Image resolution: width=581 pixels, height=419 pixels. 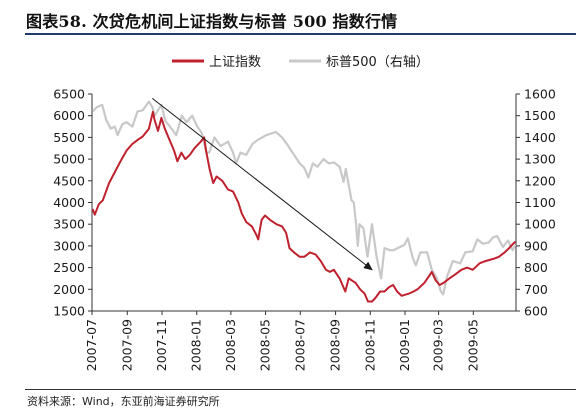 I want to click on x-axis-tick-label: 2008-11, so click(x=369, y=345).